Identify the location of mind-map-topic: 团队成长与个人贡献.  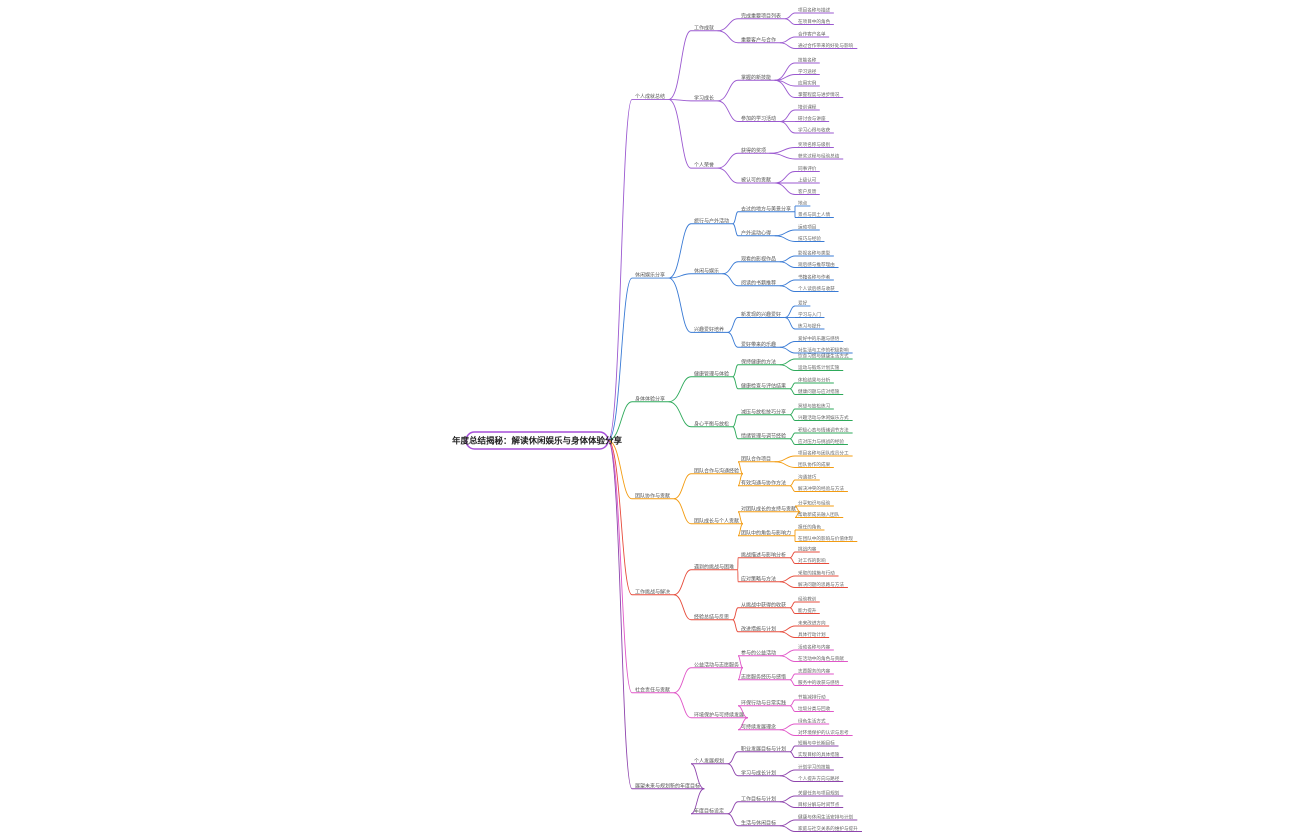
(716, 520).